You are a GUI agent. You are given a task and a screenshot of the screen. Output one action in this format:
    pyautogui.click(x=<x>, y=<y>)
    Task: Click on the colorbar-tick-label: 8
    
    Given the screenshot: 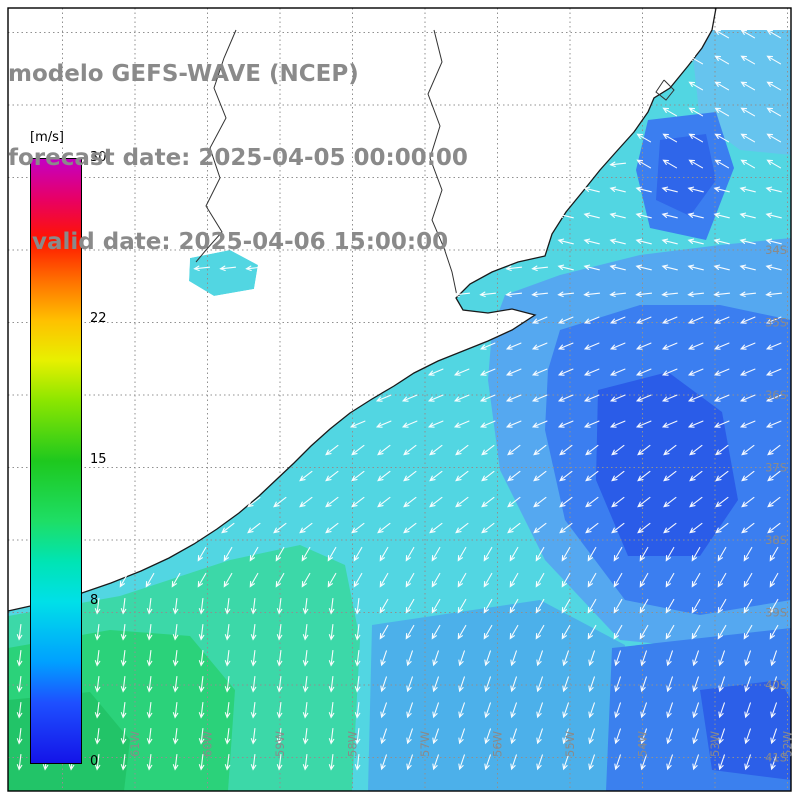 What is the action you would take?
    pyautogui.click(x=94, y=600)
    